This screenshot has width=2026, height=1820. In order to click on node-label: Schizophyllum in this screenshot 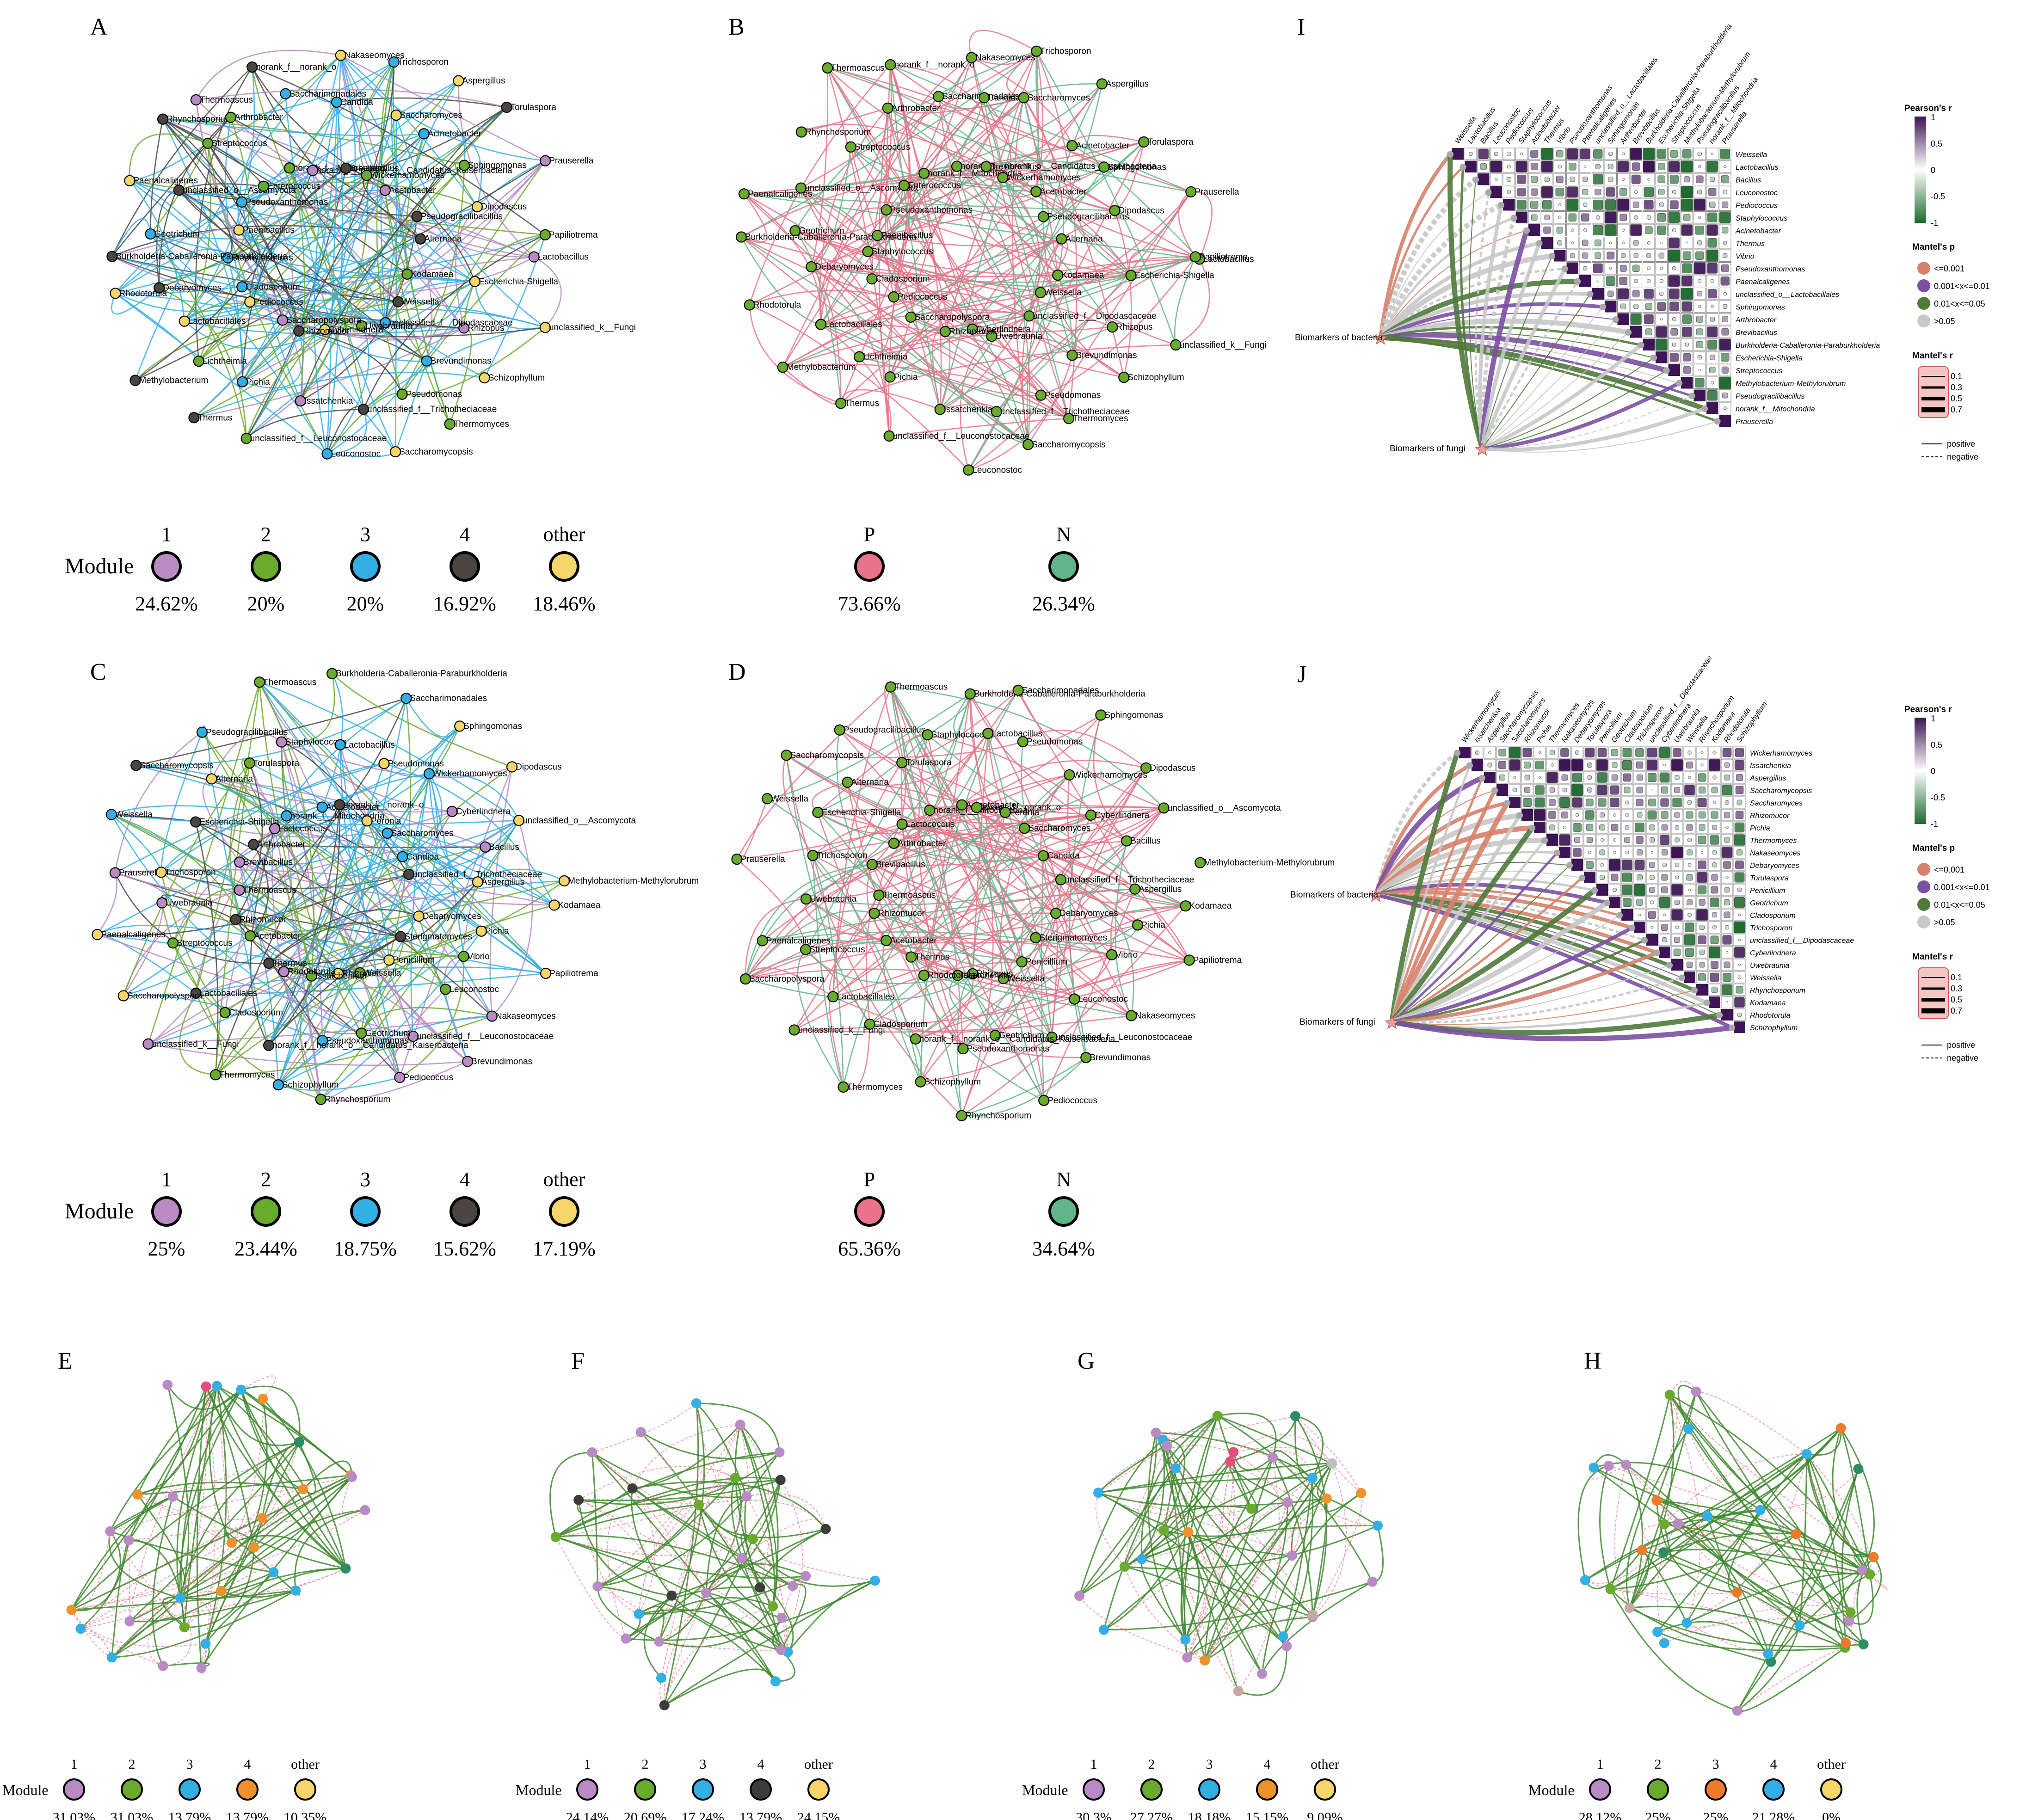, I will do `click(310, 1085)`.